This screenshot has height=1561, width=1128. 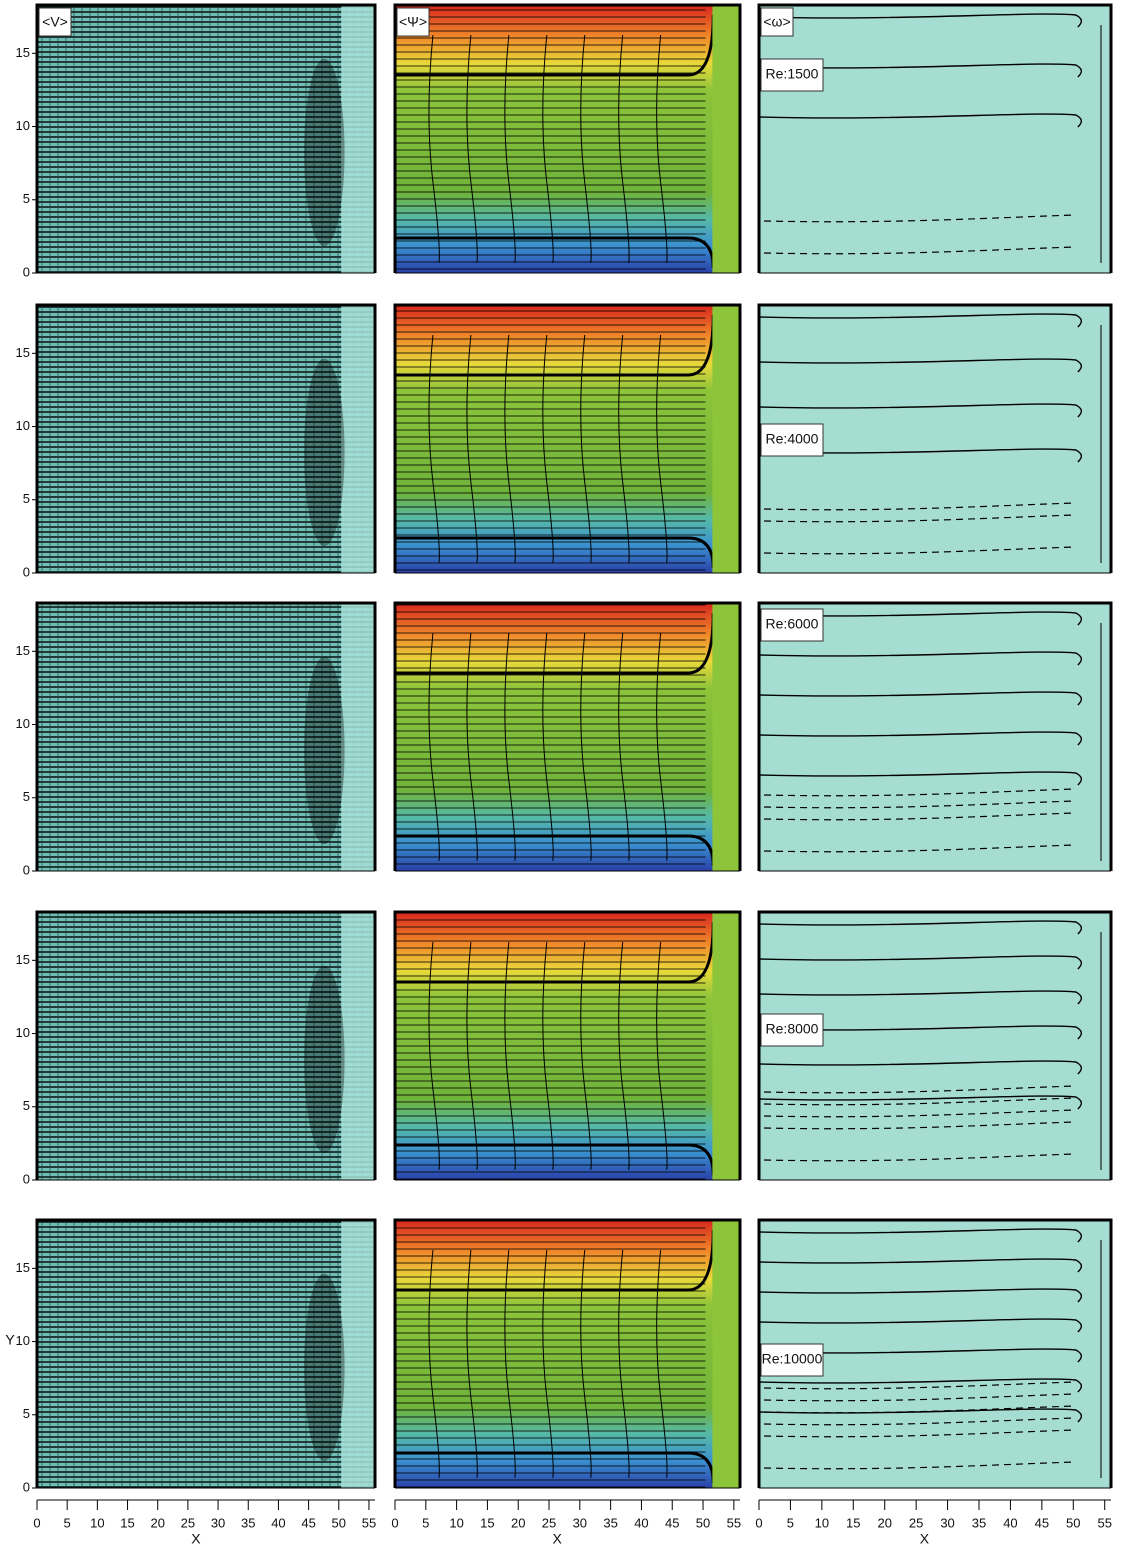 I want to click on x-tick-label: 35, so click(x=610, y=1522).